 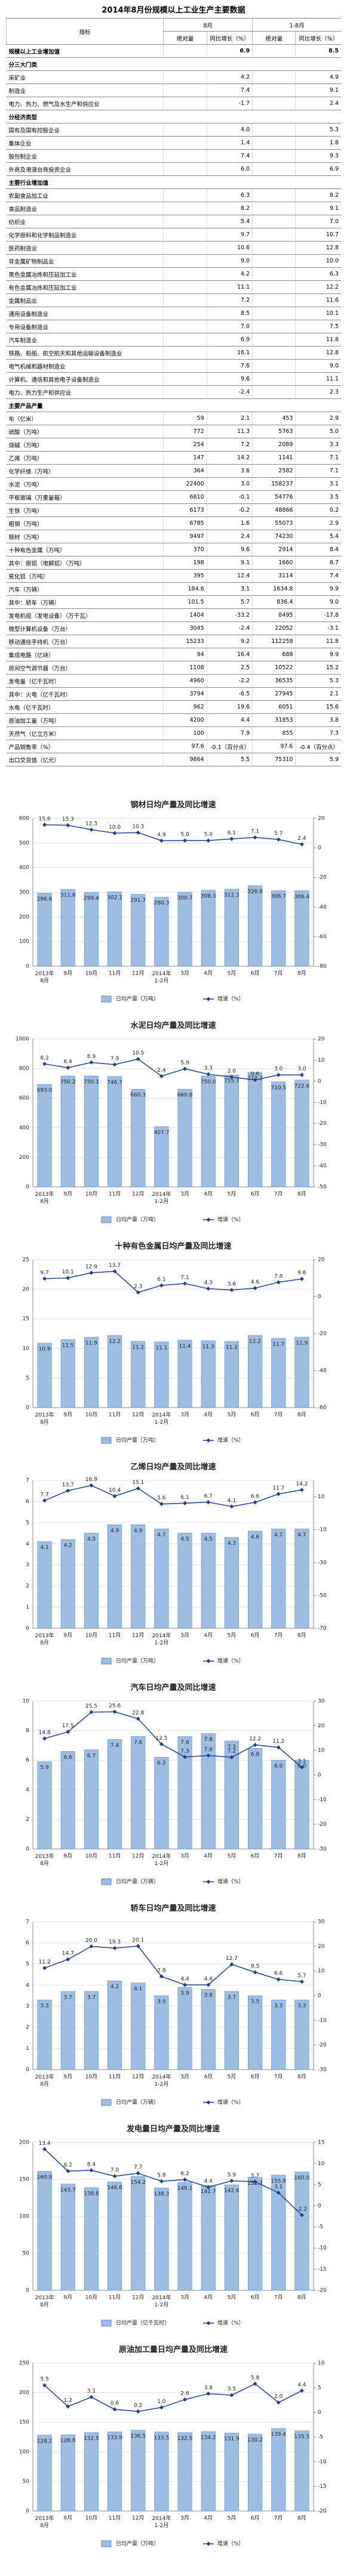 I want to click on cell: 4.9, so click(x=318, y=77).